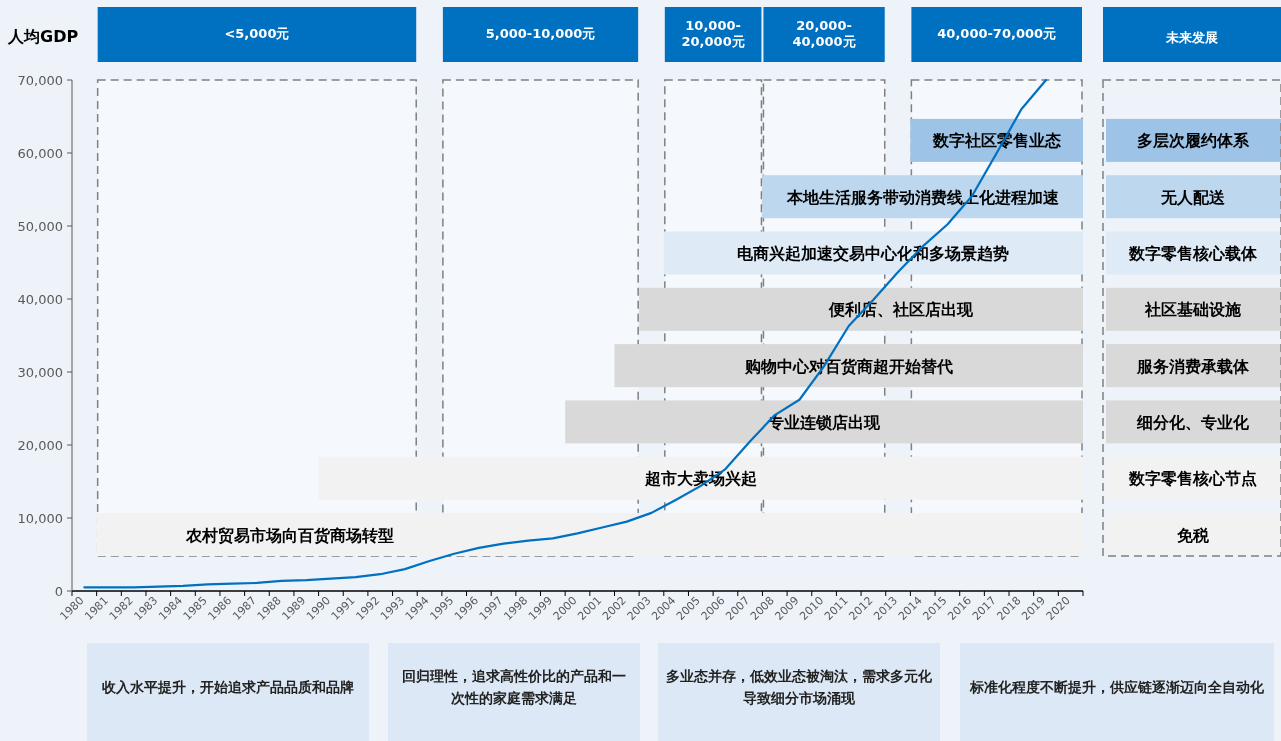  Describe the element at coordinates (40, 153) in the screenshot. I see `y-tick-label: 60,000` at that location.